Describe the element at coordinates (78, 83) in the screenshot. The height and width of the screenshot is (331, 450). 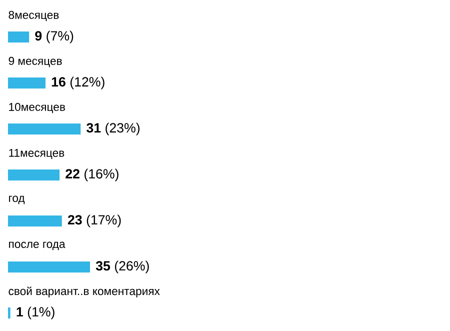
I see `data-label: 16 (12%)` at that location.